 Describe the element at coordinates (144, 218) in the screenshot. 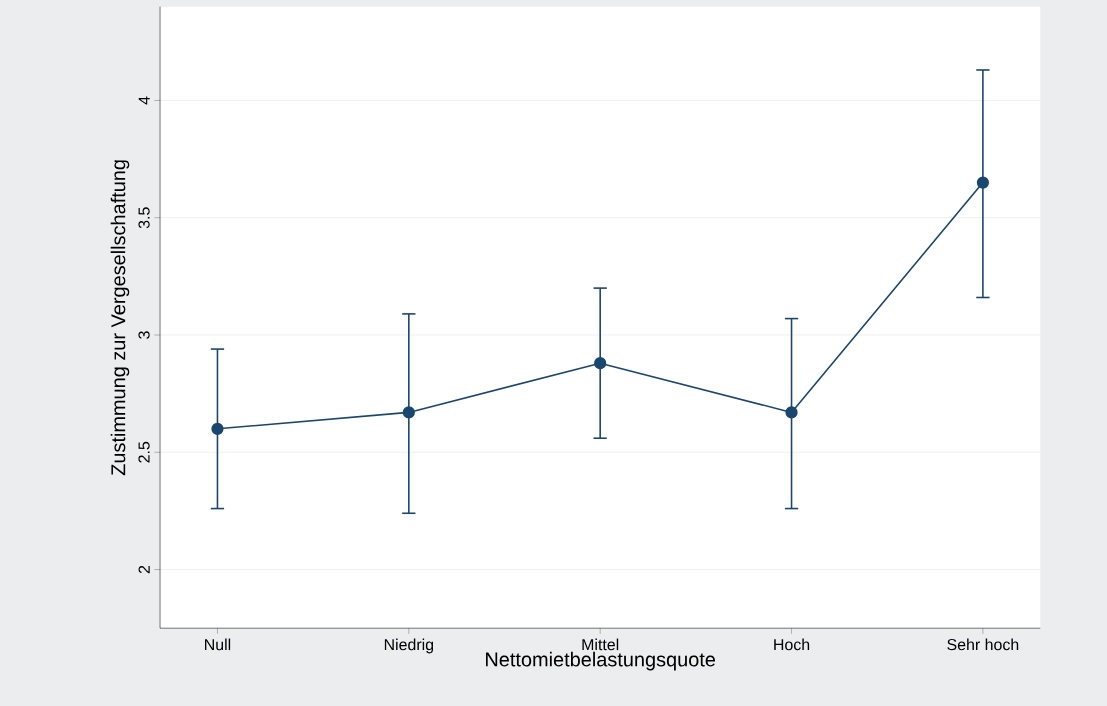

I see `y-tick-label: 3.5` at that location.